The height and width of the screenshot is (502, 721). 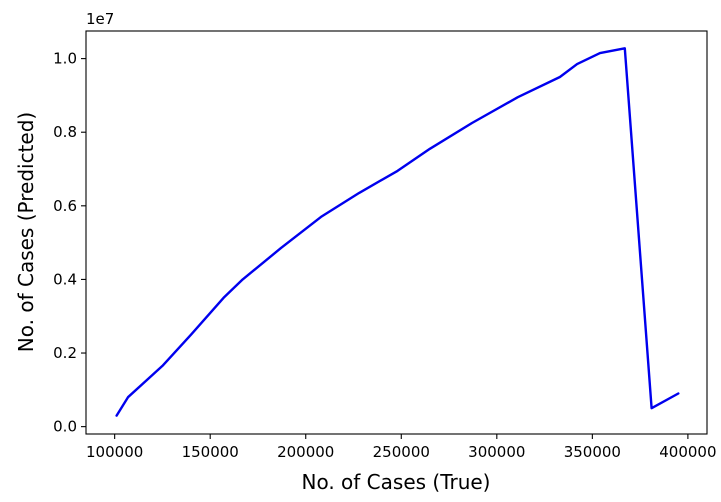 What do you see at coordinates (210, 452) in the screenshot?
I see `x-tick-label: 150000` at bounding box center [210, 452].